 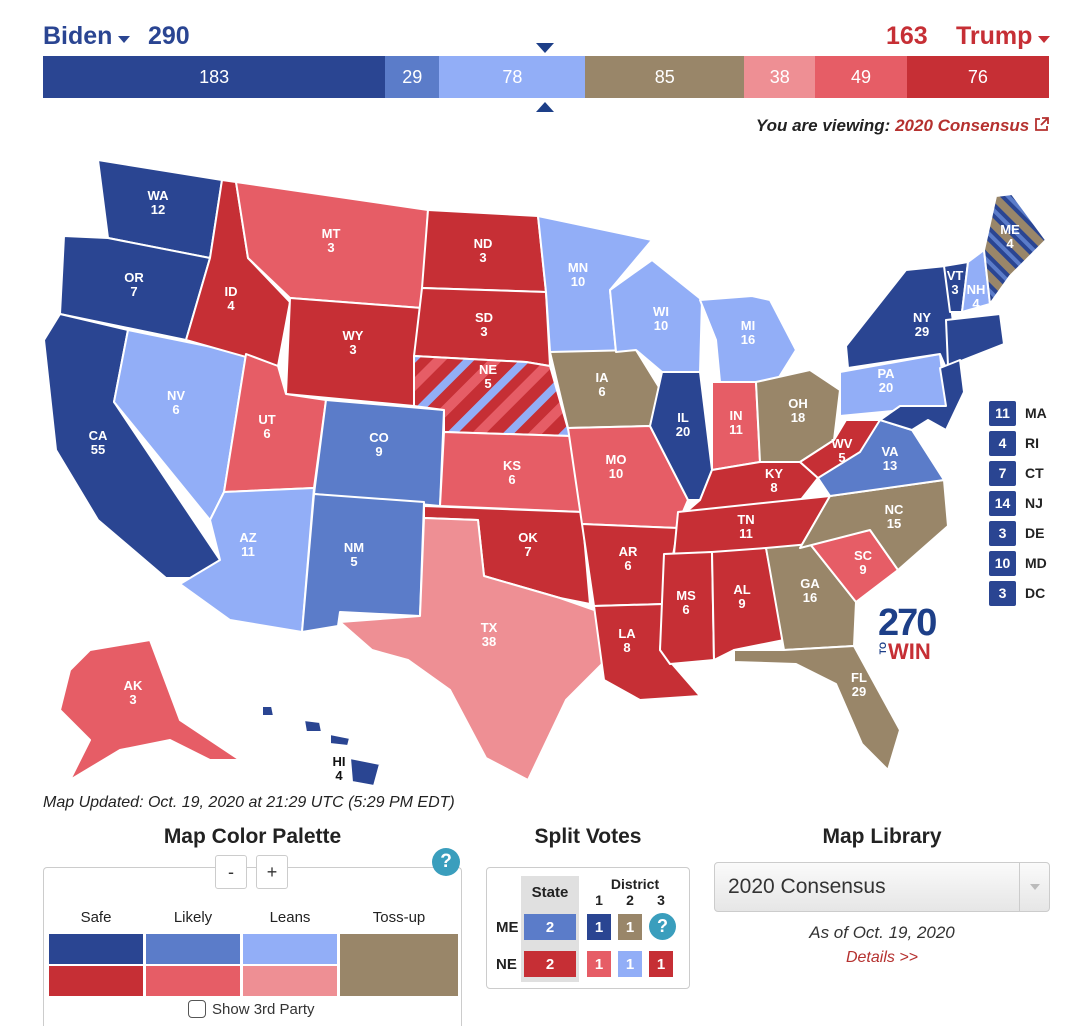 I want to click on small-state-row-nj: 14 NJ, so click(x=1024, y=503).